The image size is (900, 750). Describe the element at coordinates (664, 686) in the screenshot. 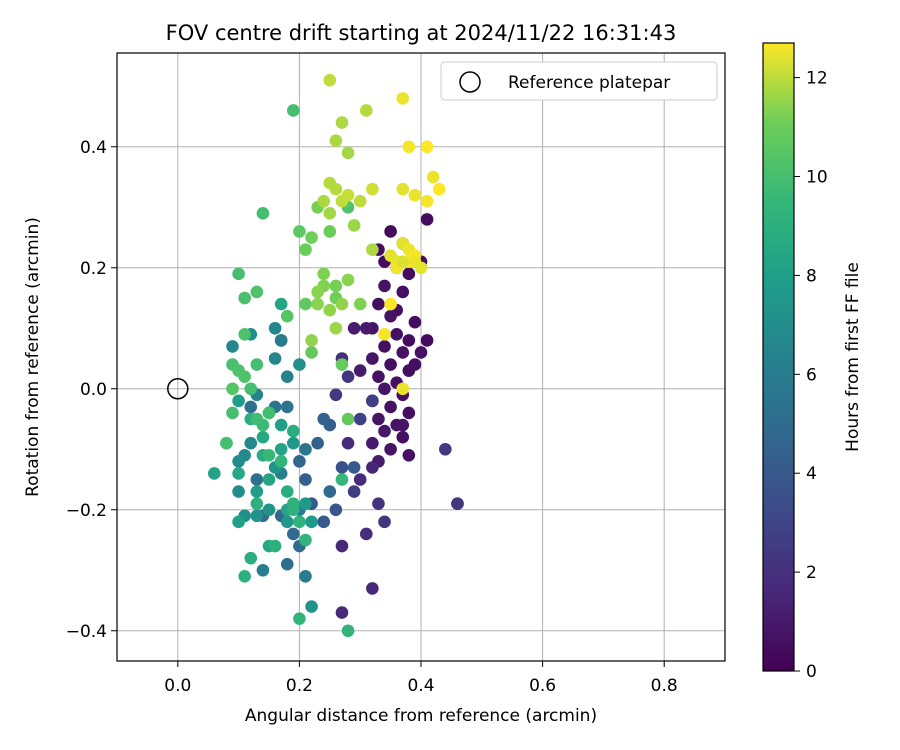

I see `x-tick-label: 0.8` at that location.